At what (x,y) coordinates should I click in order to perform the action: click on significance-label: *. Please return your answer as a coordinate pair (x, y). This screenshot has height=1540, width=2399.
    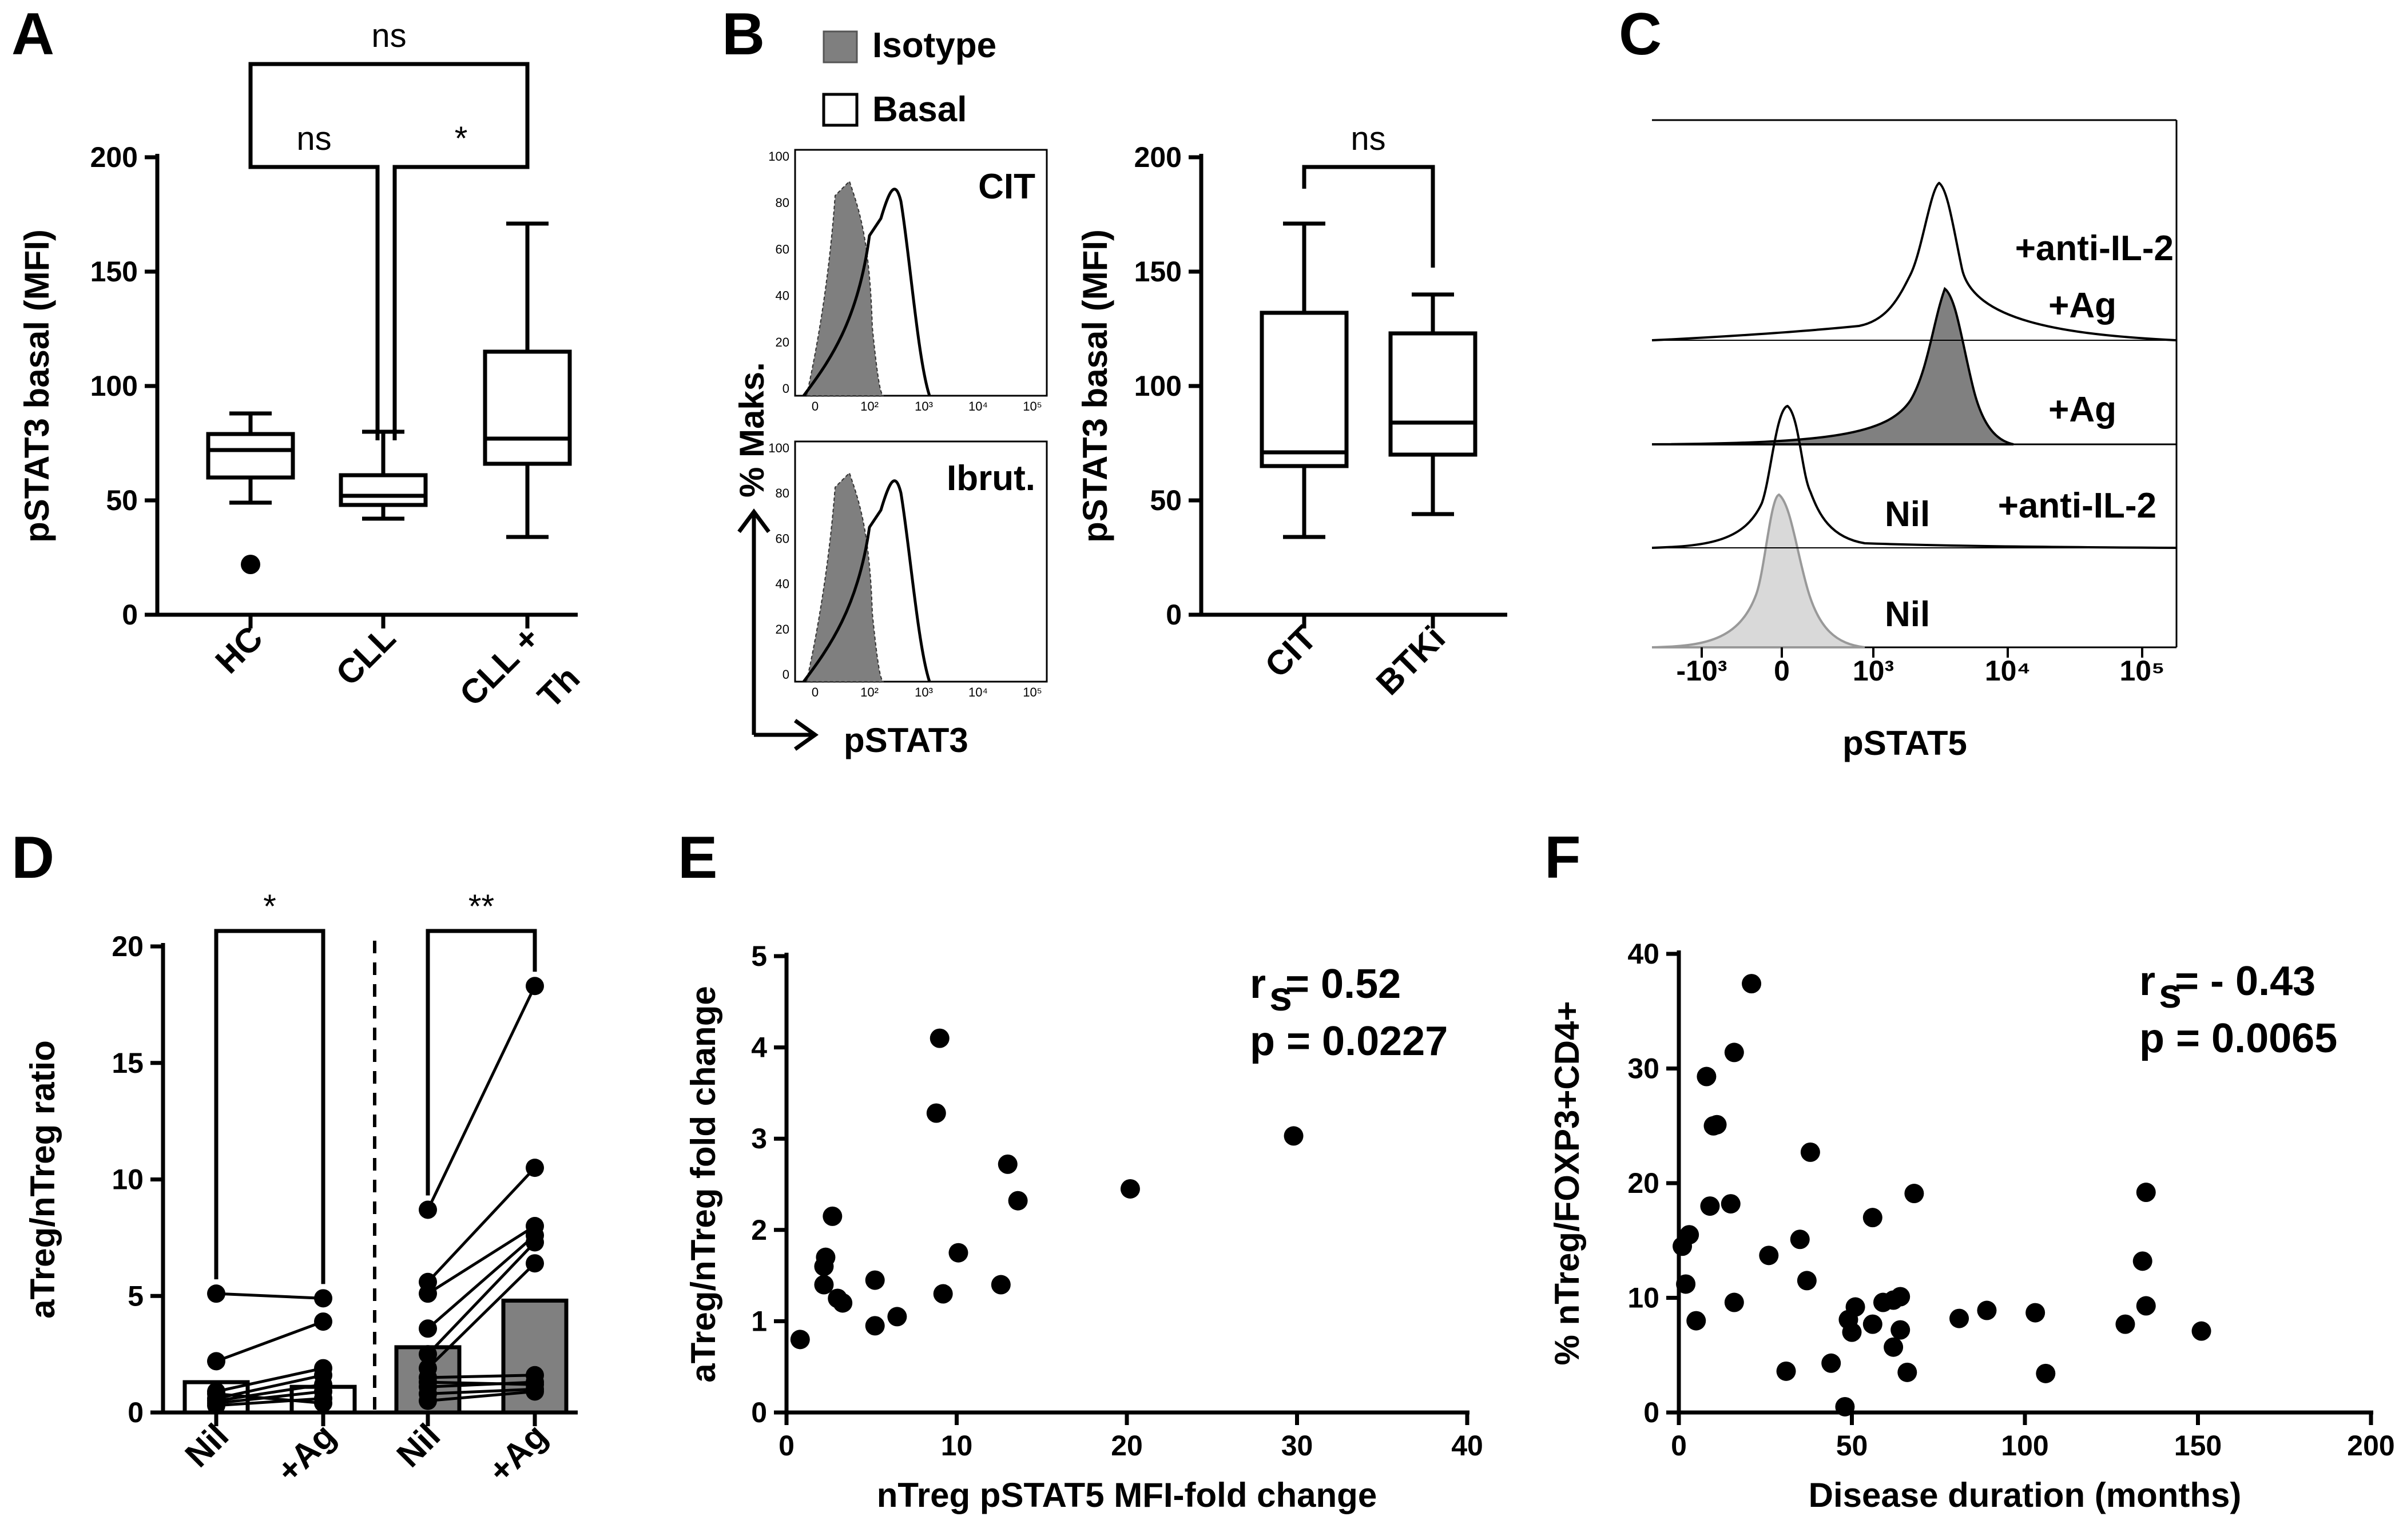
    Looking at the image, I should click on (461, 138).